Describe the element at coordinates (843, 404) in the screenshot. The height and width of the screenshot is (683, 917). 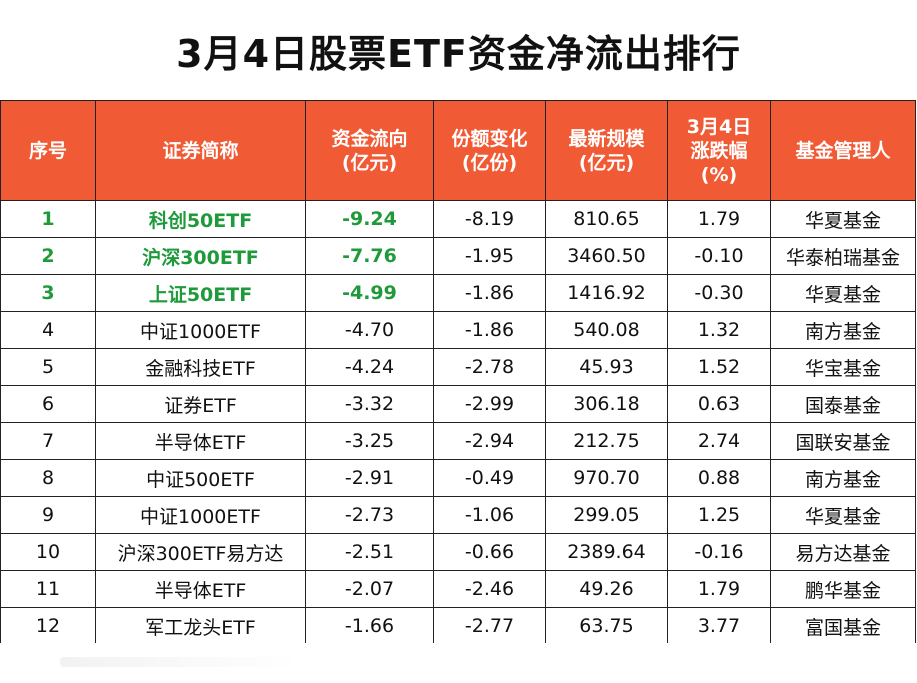
I see `cell-manager: 国泰基金` at that location.